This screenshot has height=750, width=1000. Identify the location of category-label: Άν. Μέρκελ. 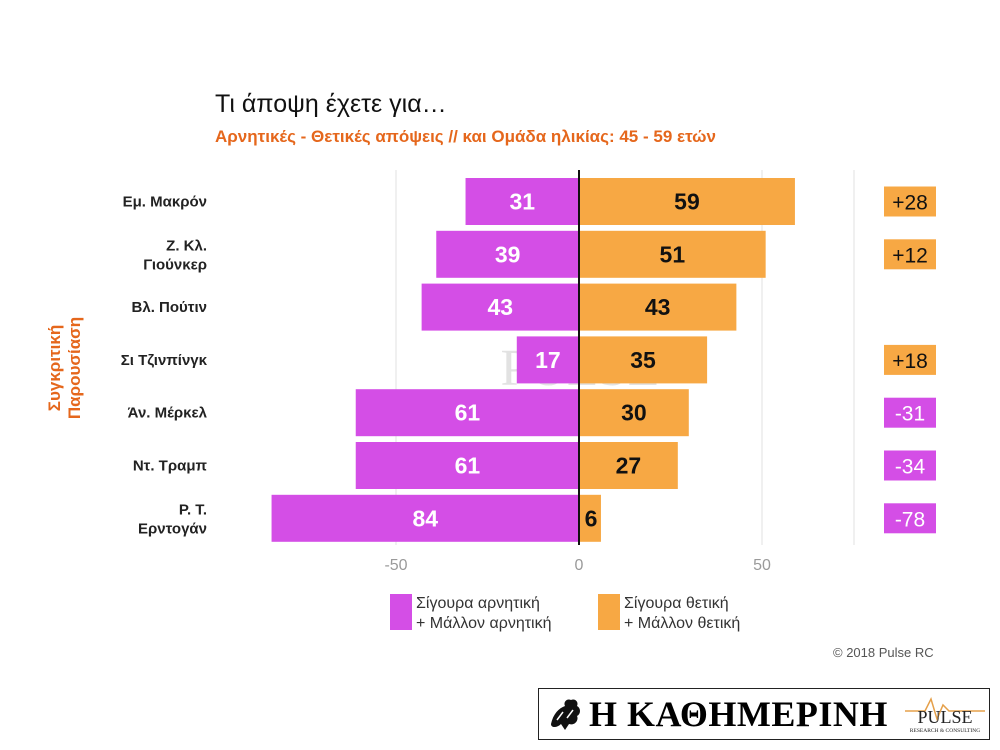
(168, 413).